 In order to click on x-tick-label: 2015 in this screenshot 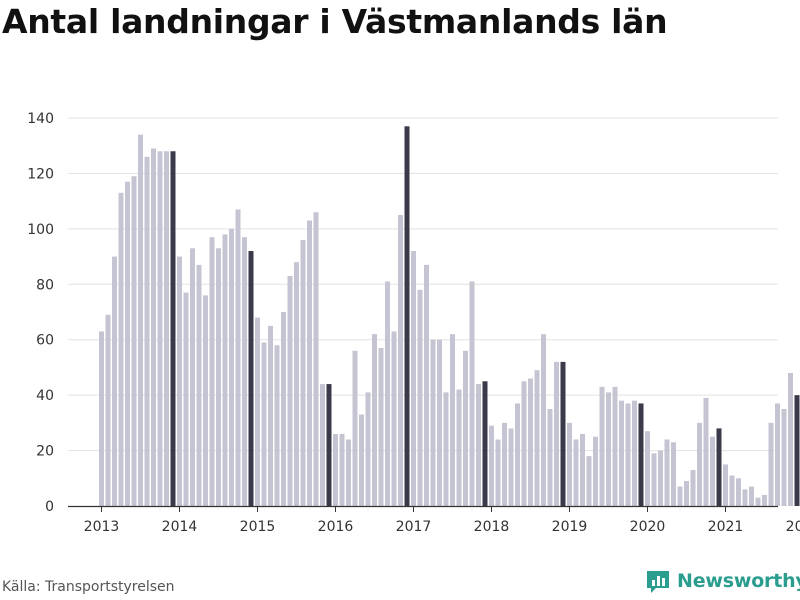, I will do `click(258, 527)`.